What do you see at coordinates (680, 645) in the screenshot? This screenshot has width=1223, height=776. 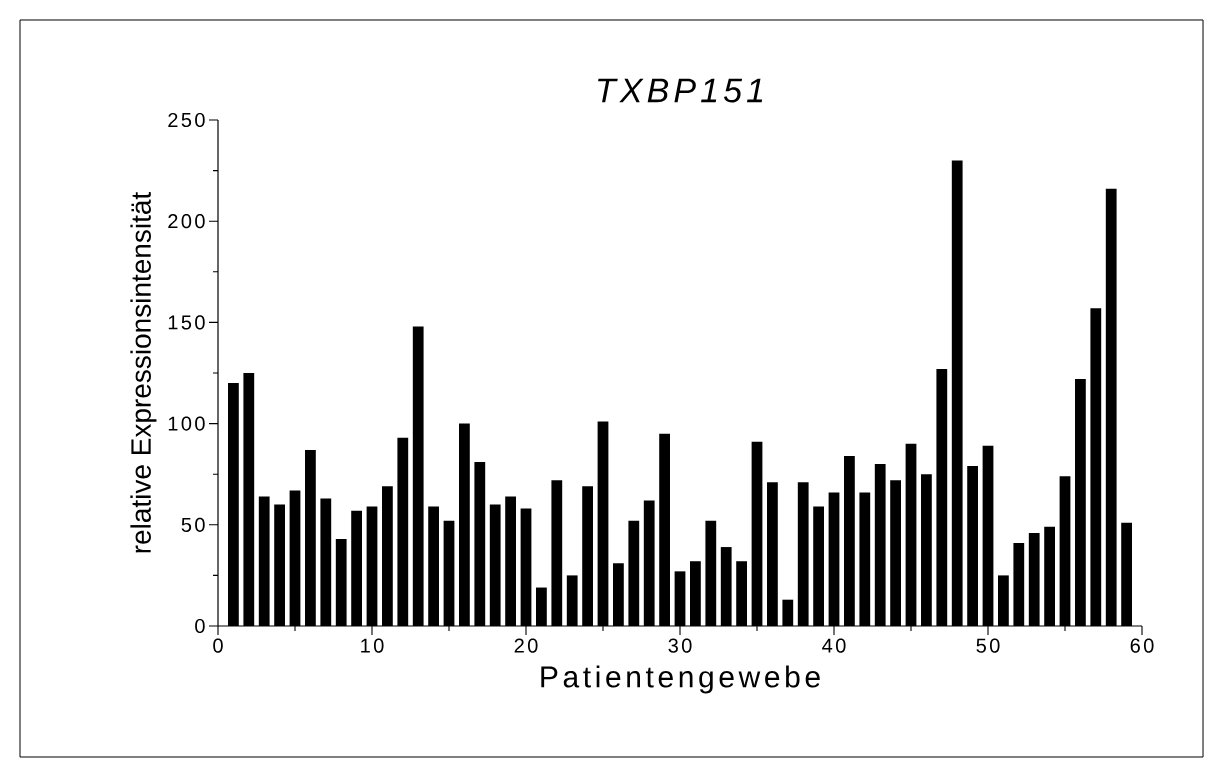 I see `x-tick-label: 30` at bounding box center [680, 645].